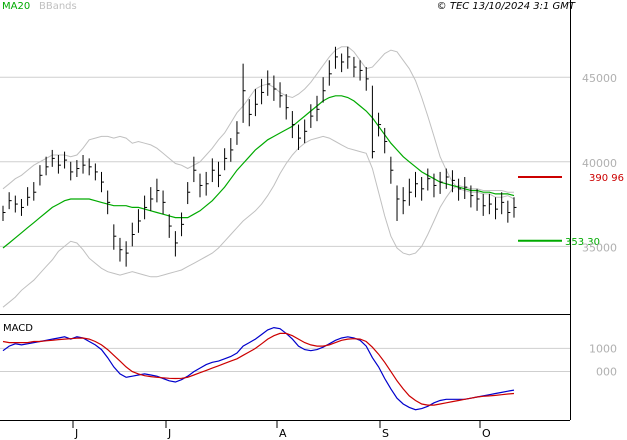 The width and height of the screenshot is (627, 440). What do you see at coordinates (606, 372) in the screenshot?
I see `macd-tick-label: 000` at bounding box center [606, 372].